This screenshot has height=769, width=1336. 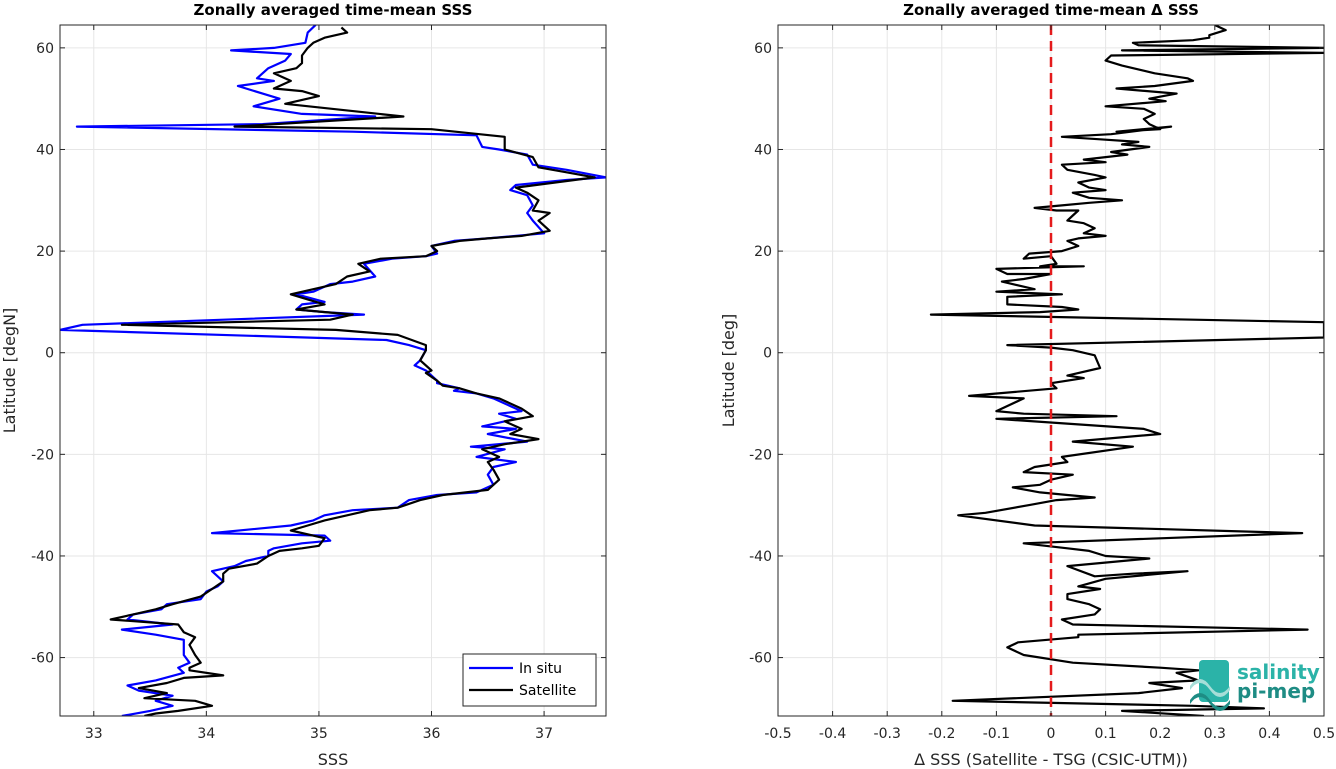 What do you see at coordinates (1051, 759) in the screenshot?
I see `x-axis-label: Δ SSS (Satellite - TSG (CSIC-UTM))` at bounding box center [1051, 759].